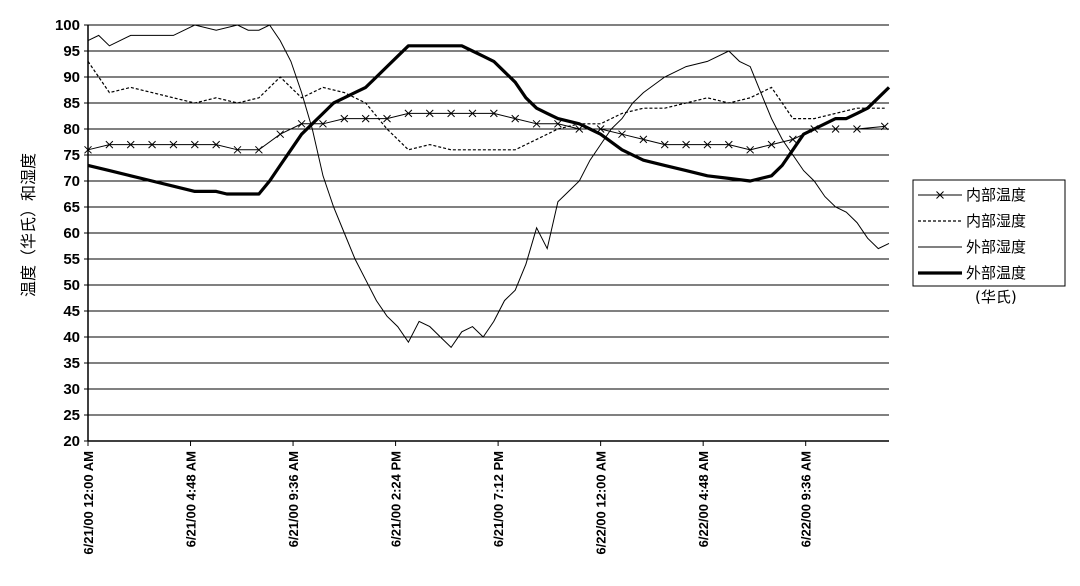 The height and width of the screenshot is (586, 1080). I want to click on legend-label-1: 内部温度, so click(996, 195).